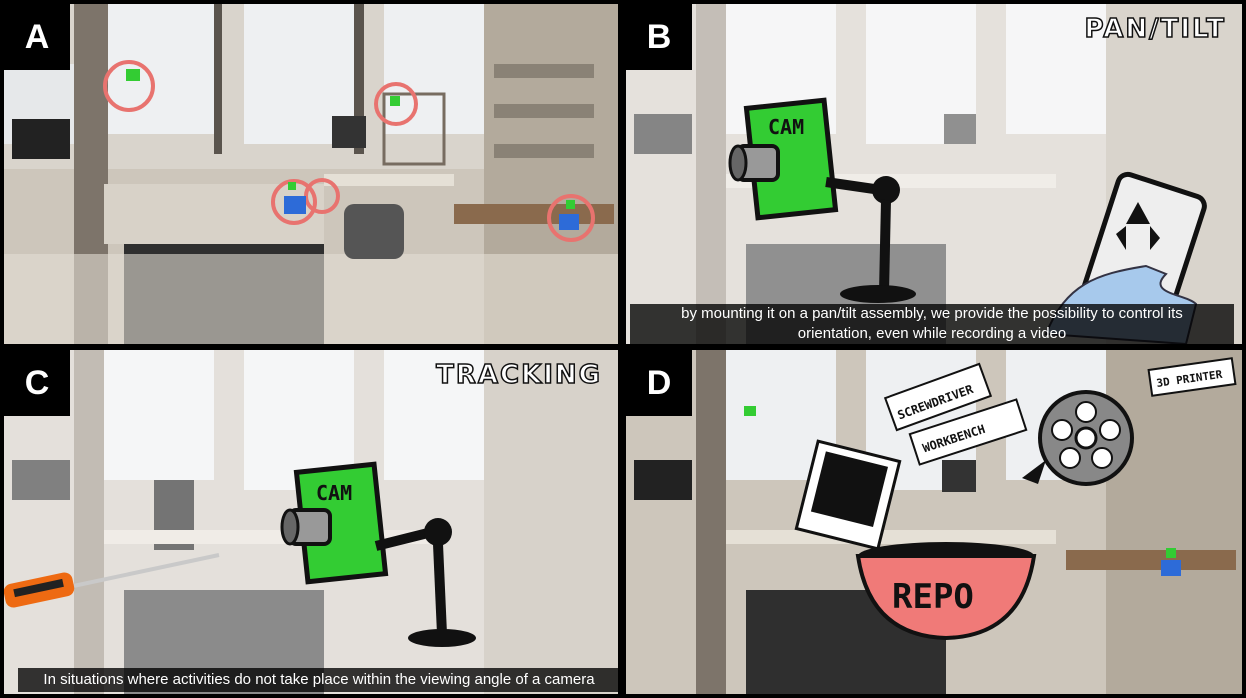 The width and height of the screenshot is (1246, 698). I want to click on cam-sketch-b: CAM, so click(822, 200).